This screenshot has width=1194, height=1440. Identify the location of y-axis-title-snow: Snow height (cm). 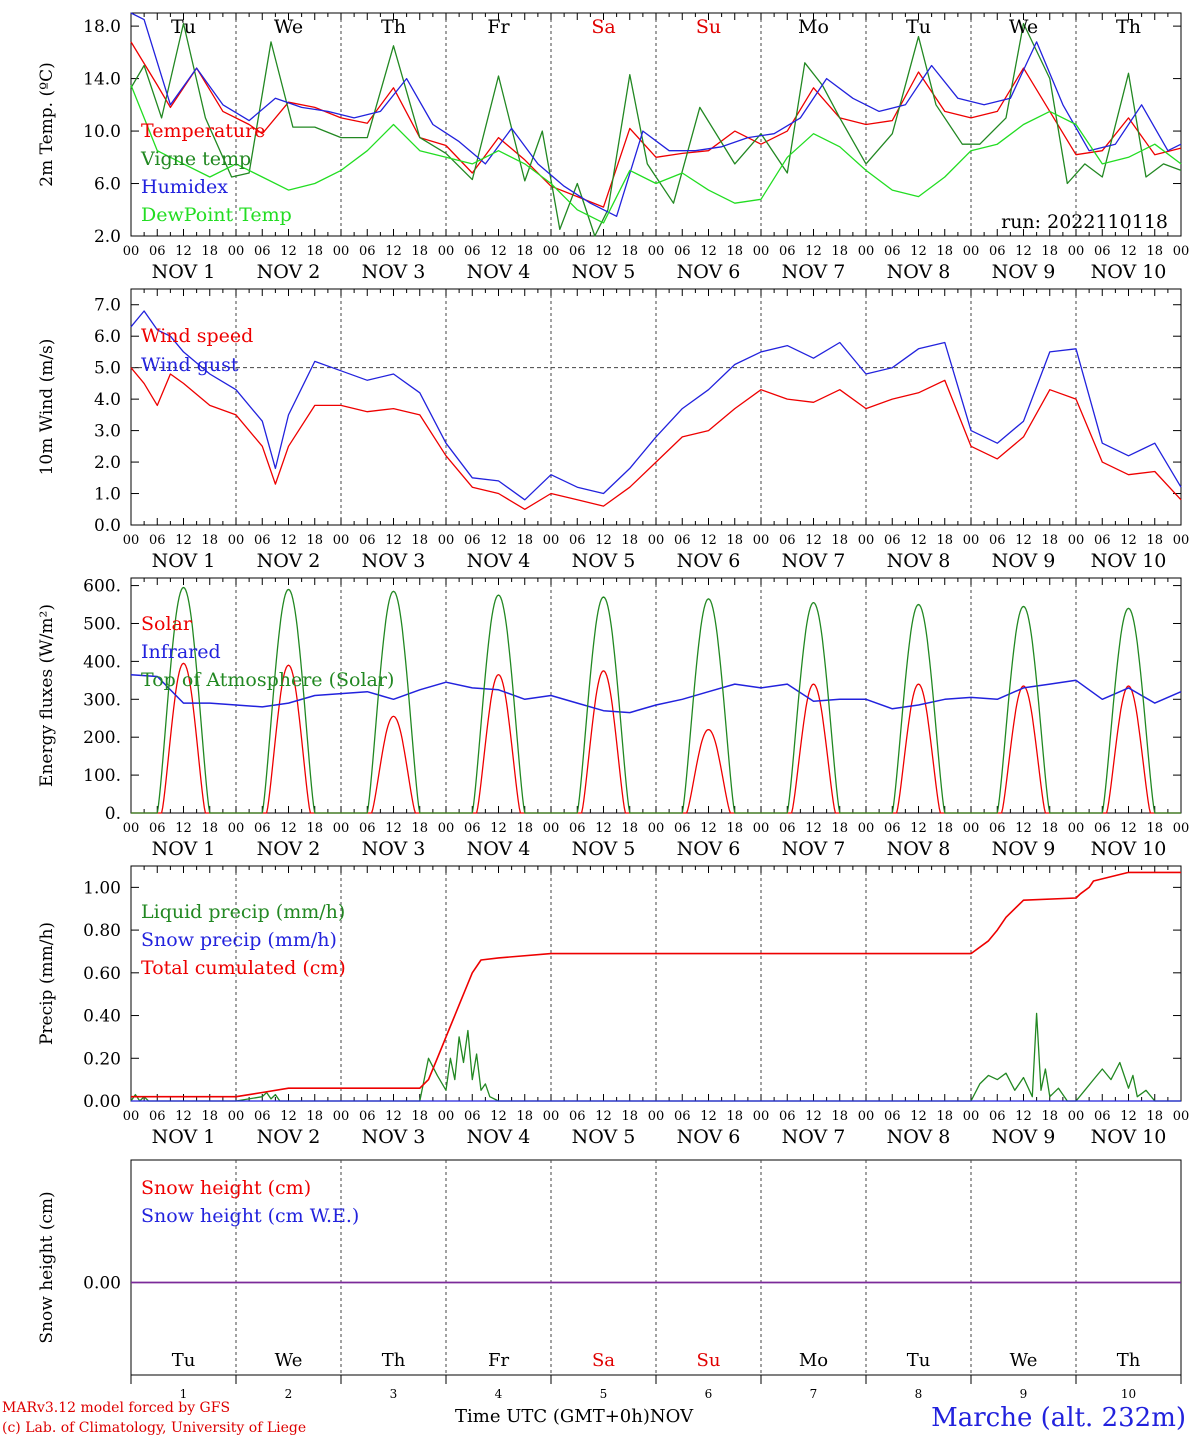
(47, 1267).